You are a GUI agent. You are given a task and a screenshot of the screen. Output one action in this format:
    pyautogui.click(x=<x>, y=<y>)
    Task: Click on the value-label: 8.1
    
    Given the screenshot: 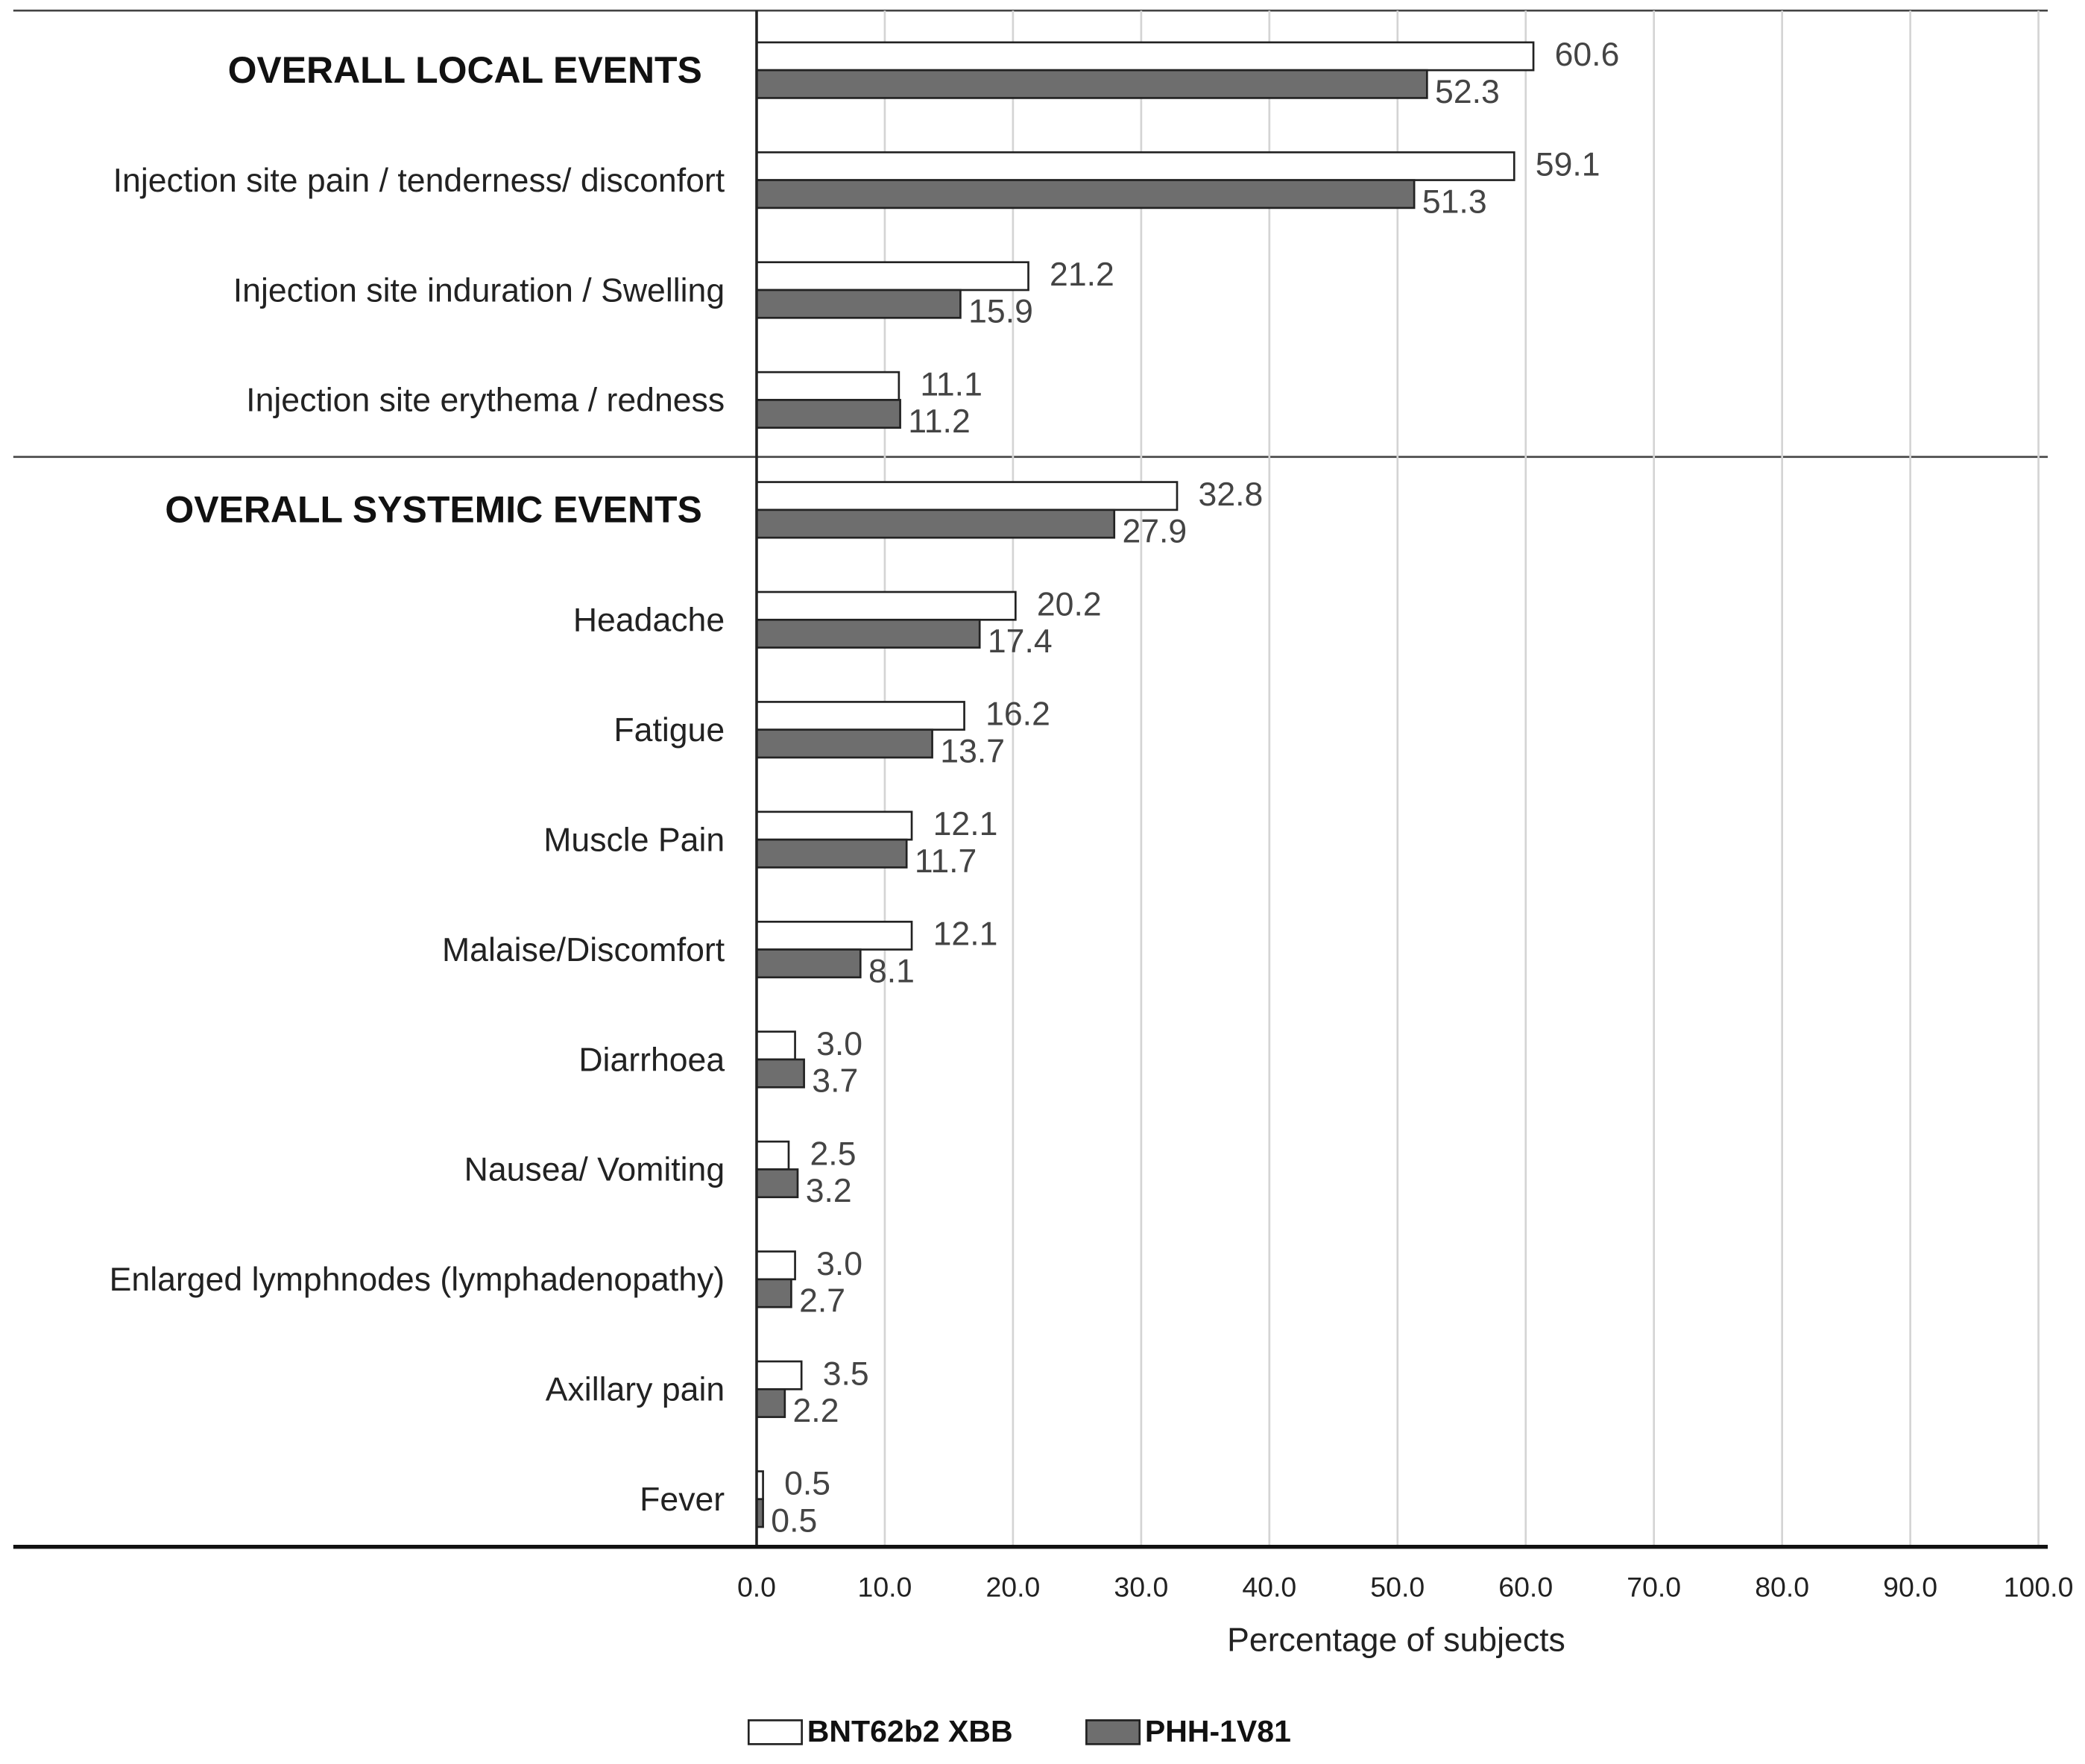 What is the action you would take?
    pyautogui.click(x=891, y=971)
    